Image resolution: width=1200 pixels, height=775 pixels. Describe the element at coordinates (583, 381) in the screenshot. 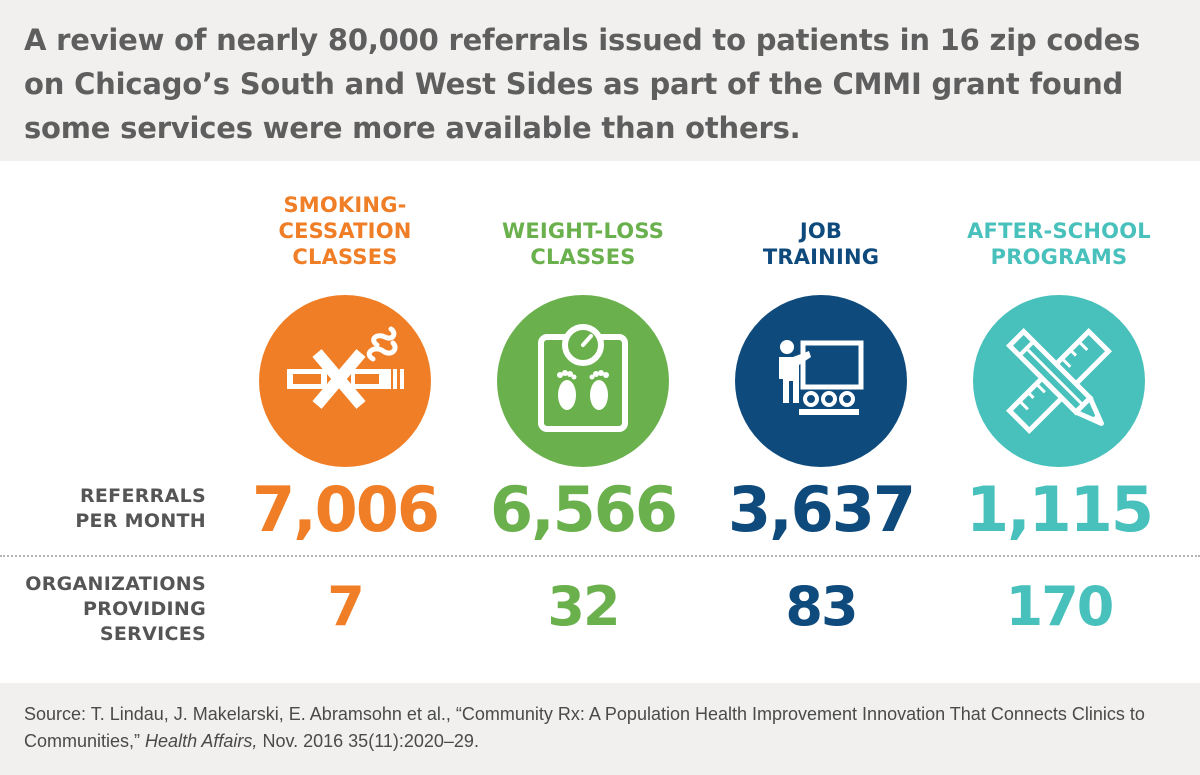

I see `scale-icon` at that location.